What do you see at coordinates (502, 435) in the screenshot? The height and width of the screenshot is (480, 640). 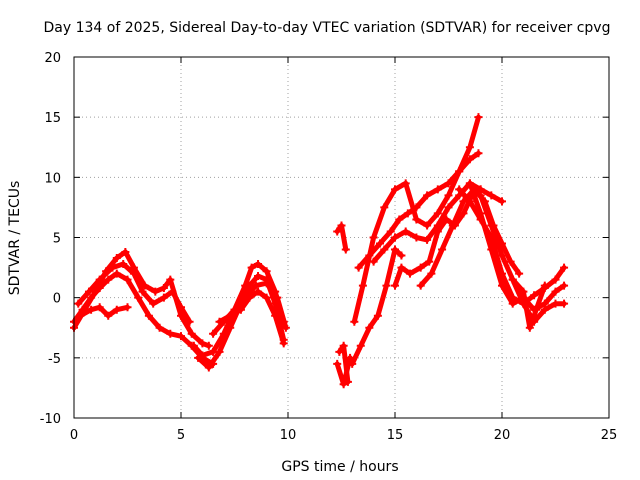 I see `x-tick-label: 20` at bounding box center [502, 435].